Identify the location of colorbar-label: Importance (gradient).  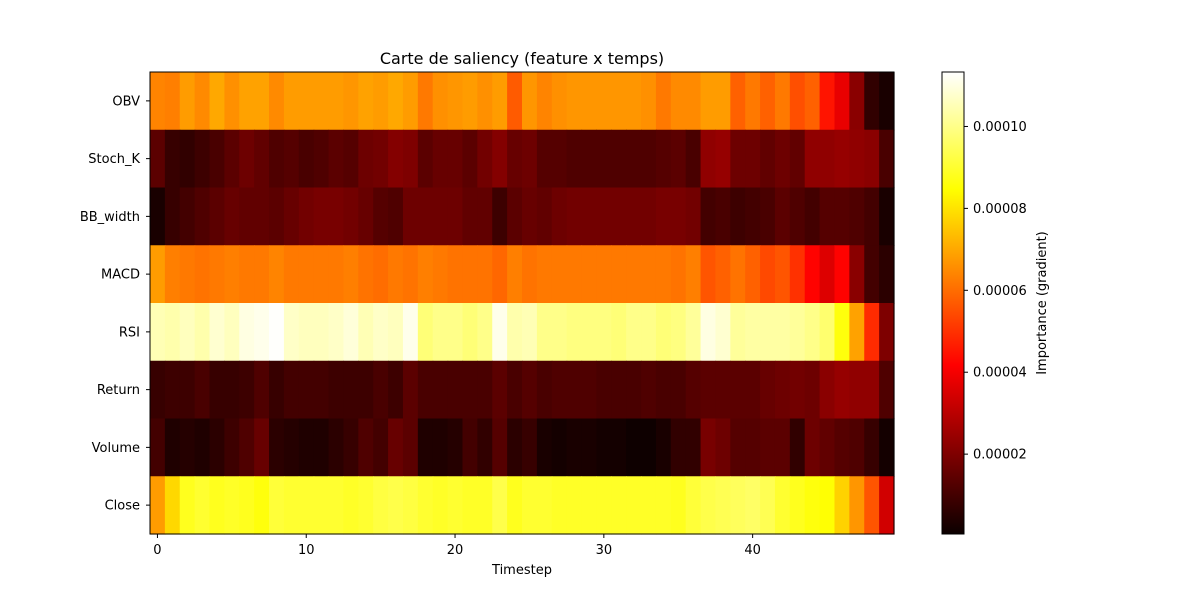
(1042, 303).